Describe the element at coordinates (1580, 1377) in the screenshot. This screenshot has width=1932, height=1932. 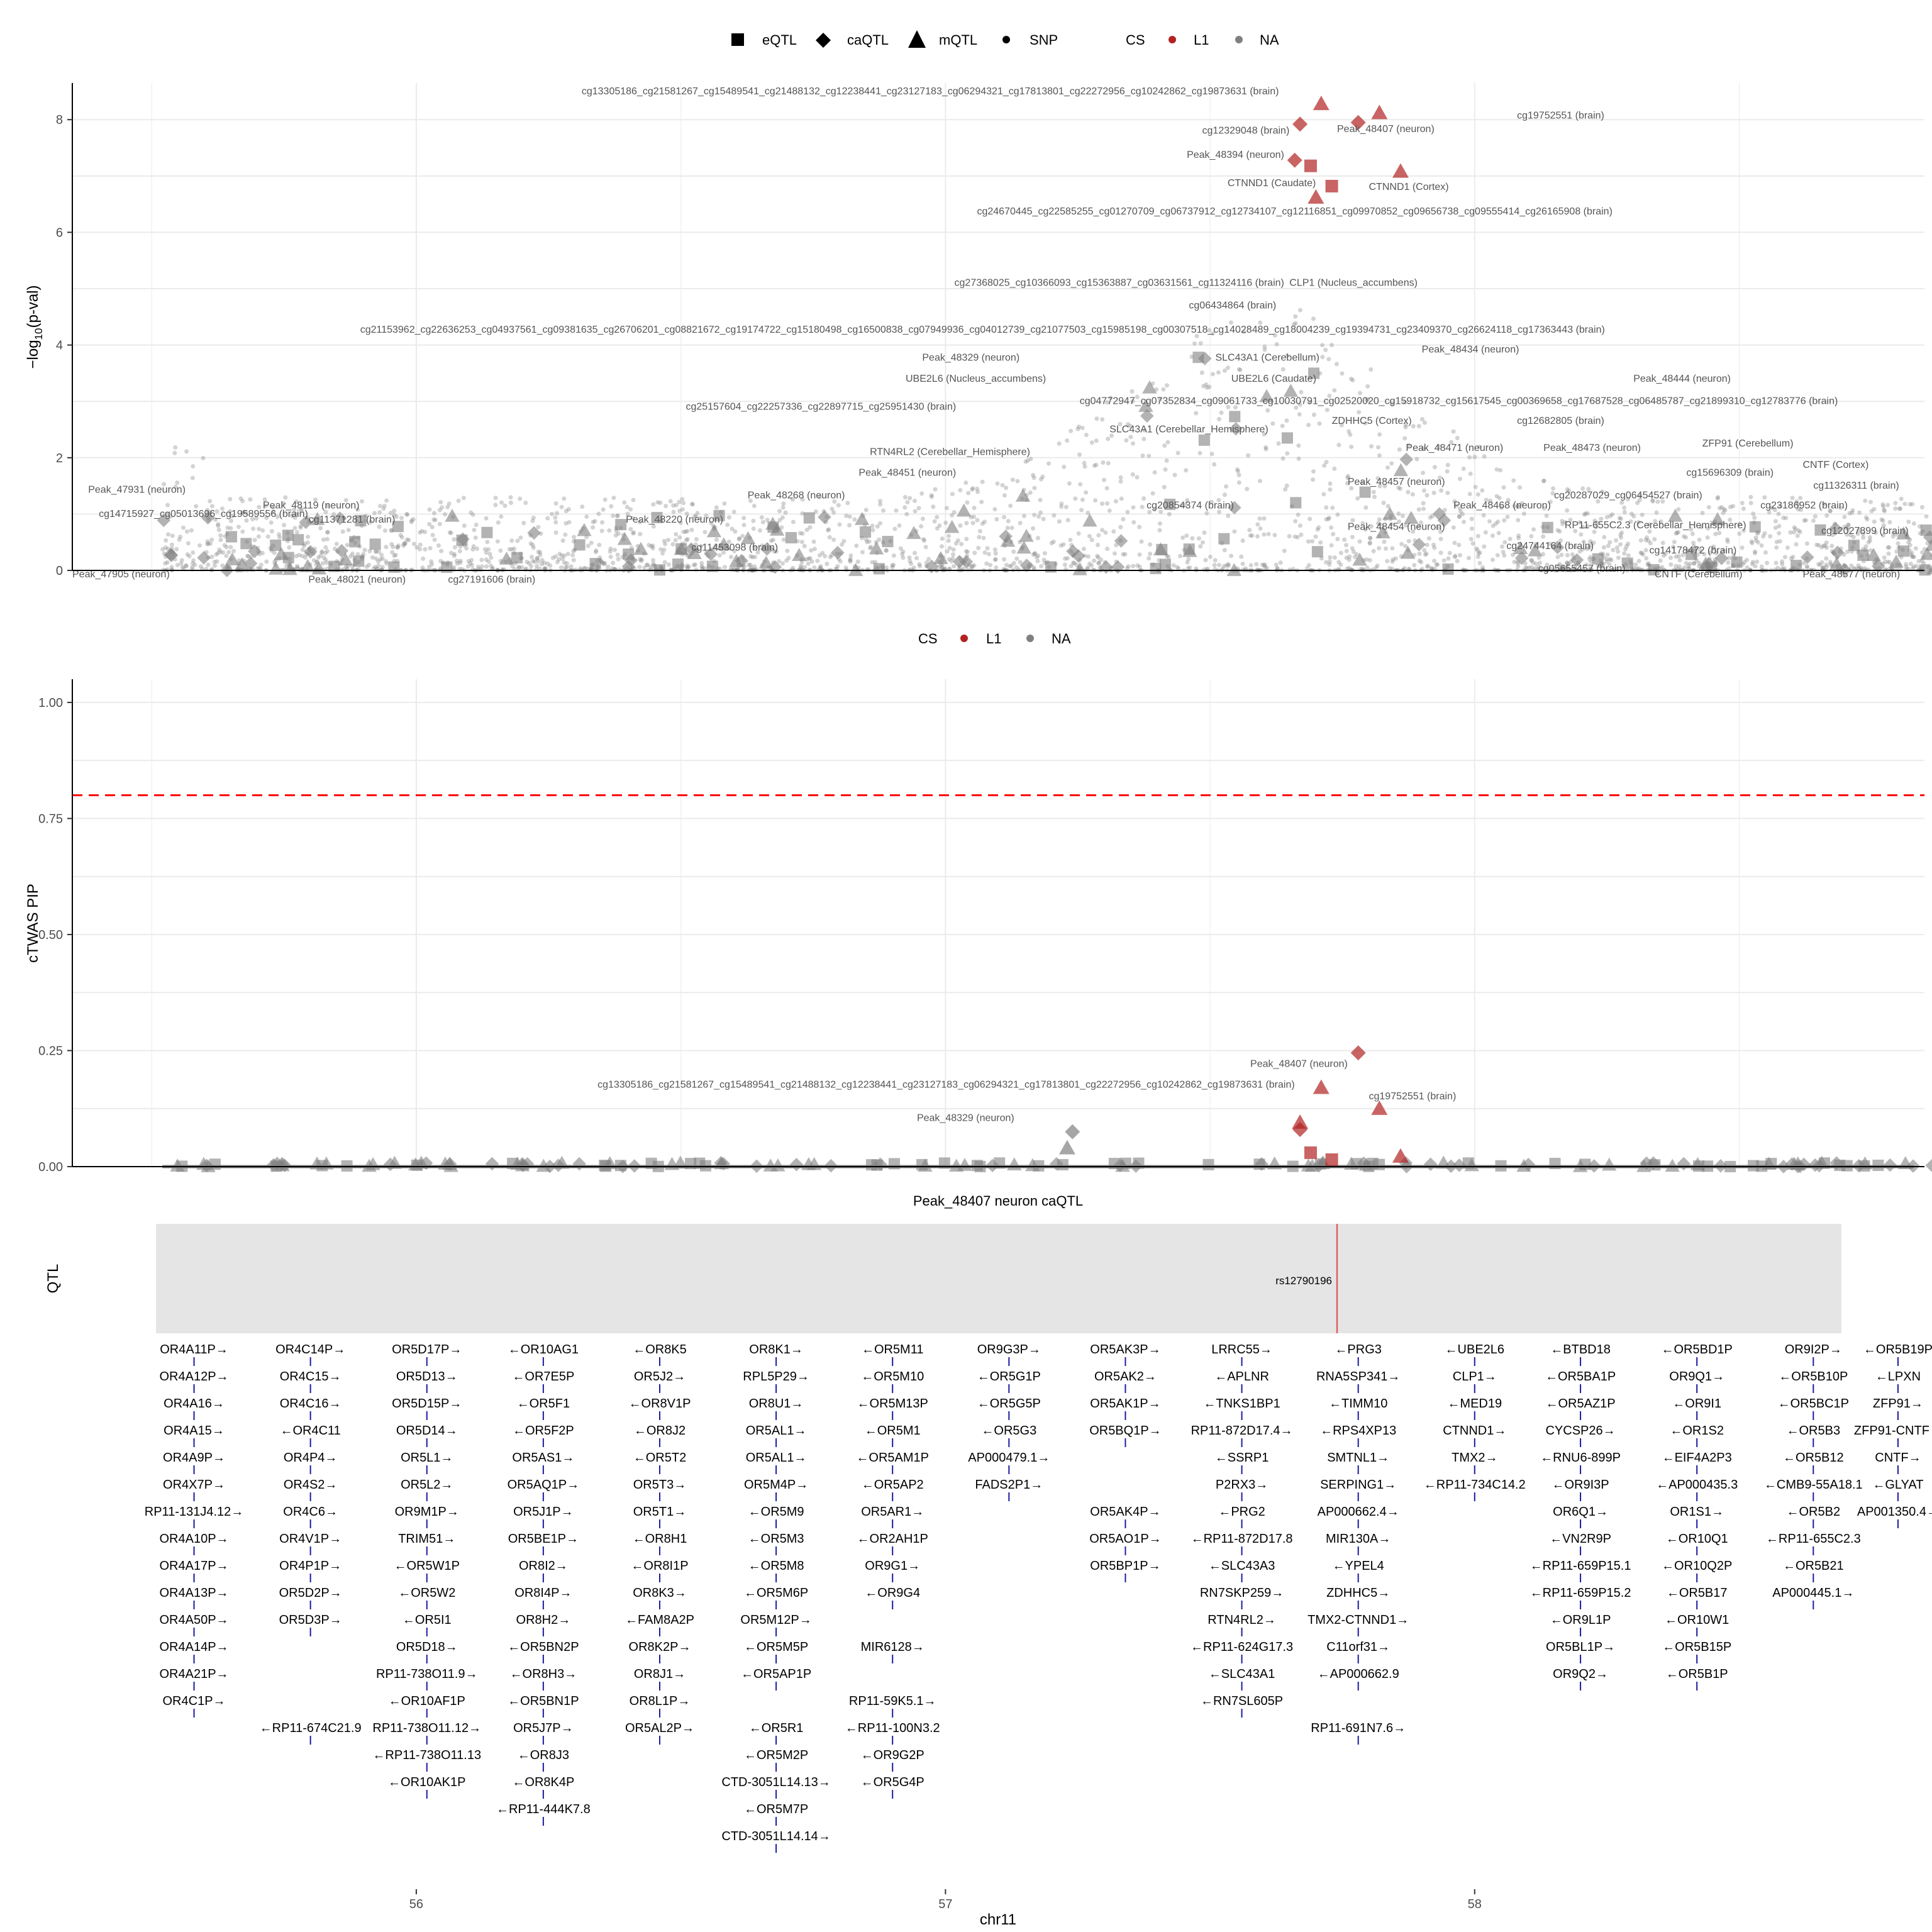
I see `gene-label: ←OR5BA1P` at that location.